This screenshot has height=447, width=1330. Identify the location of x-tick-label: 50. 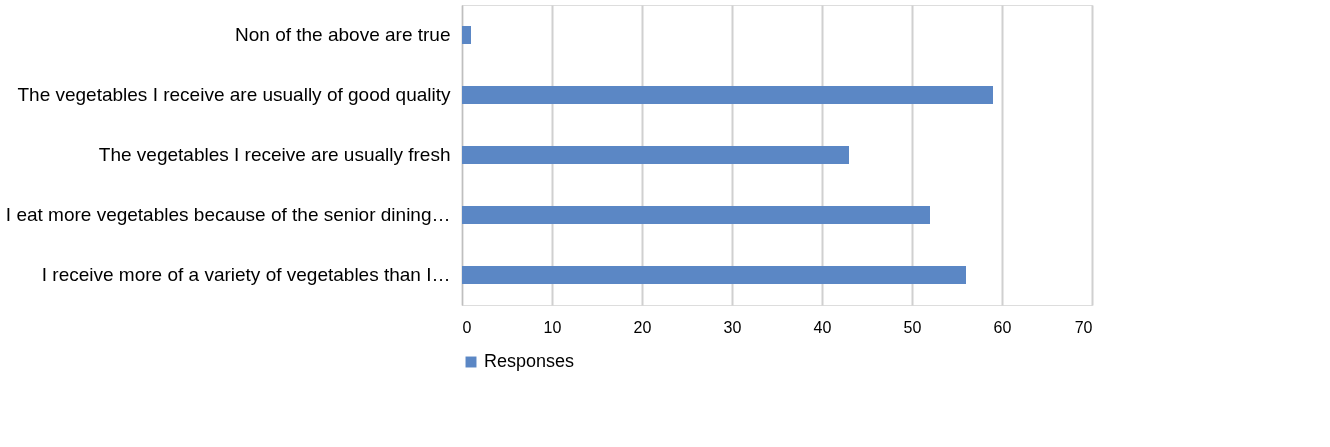
(912, 327).